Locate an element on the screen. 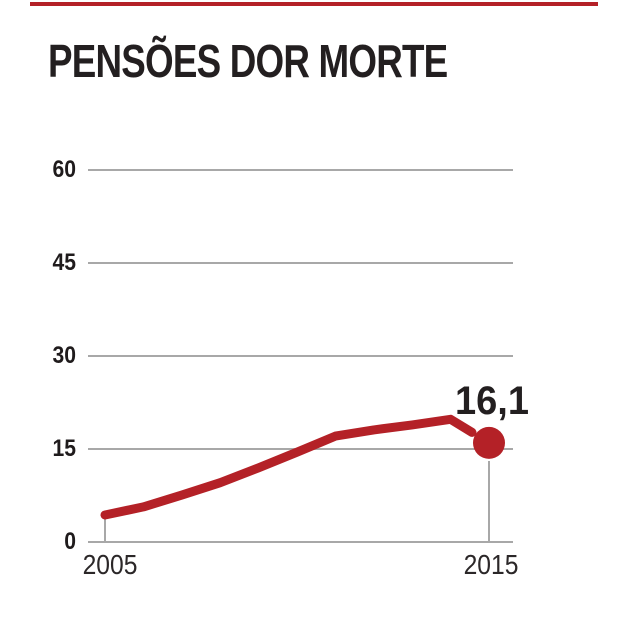  x-tick-2005 is located at coordinates (105, 530).